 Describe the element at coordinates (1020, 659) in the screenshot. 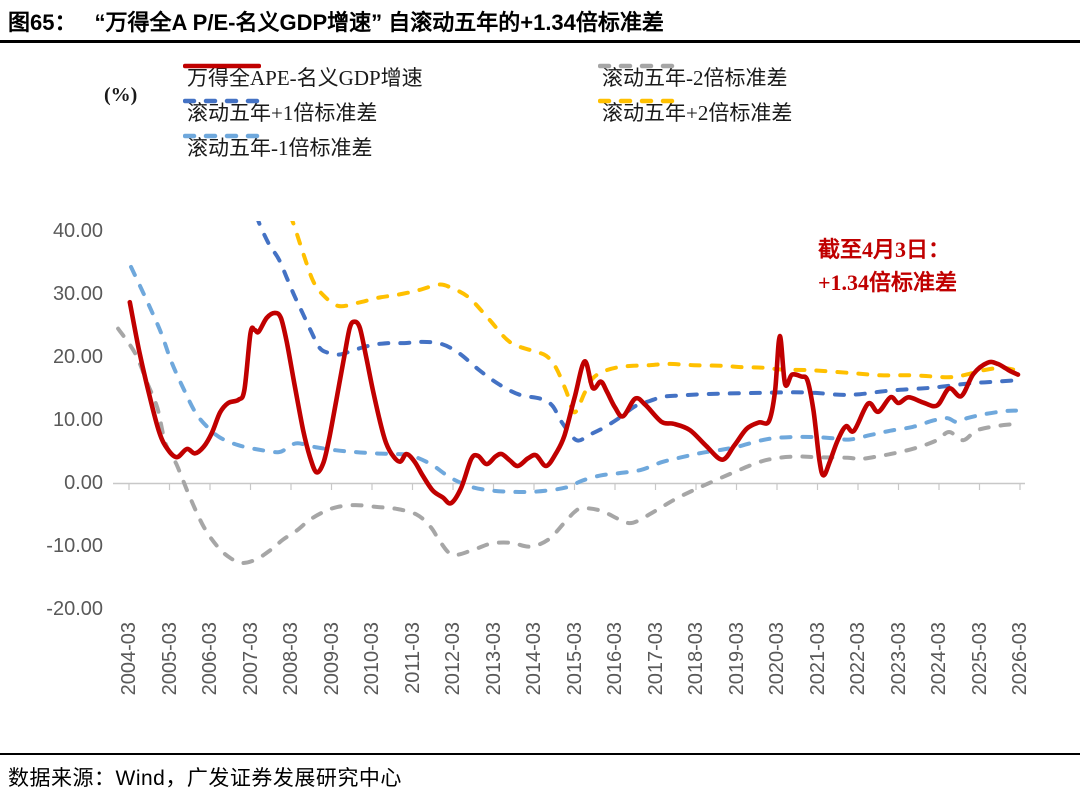

I see `x-axis-tick-label-text: 2026-03` at that location.